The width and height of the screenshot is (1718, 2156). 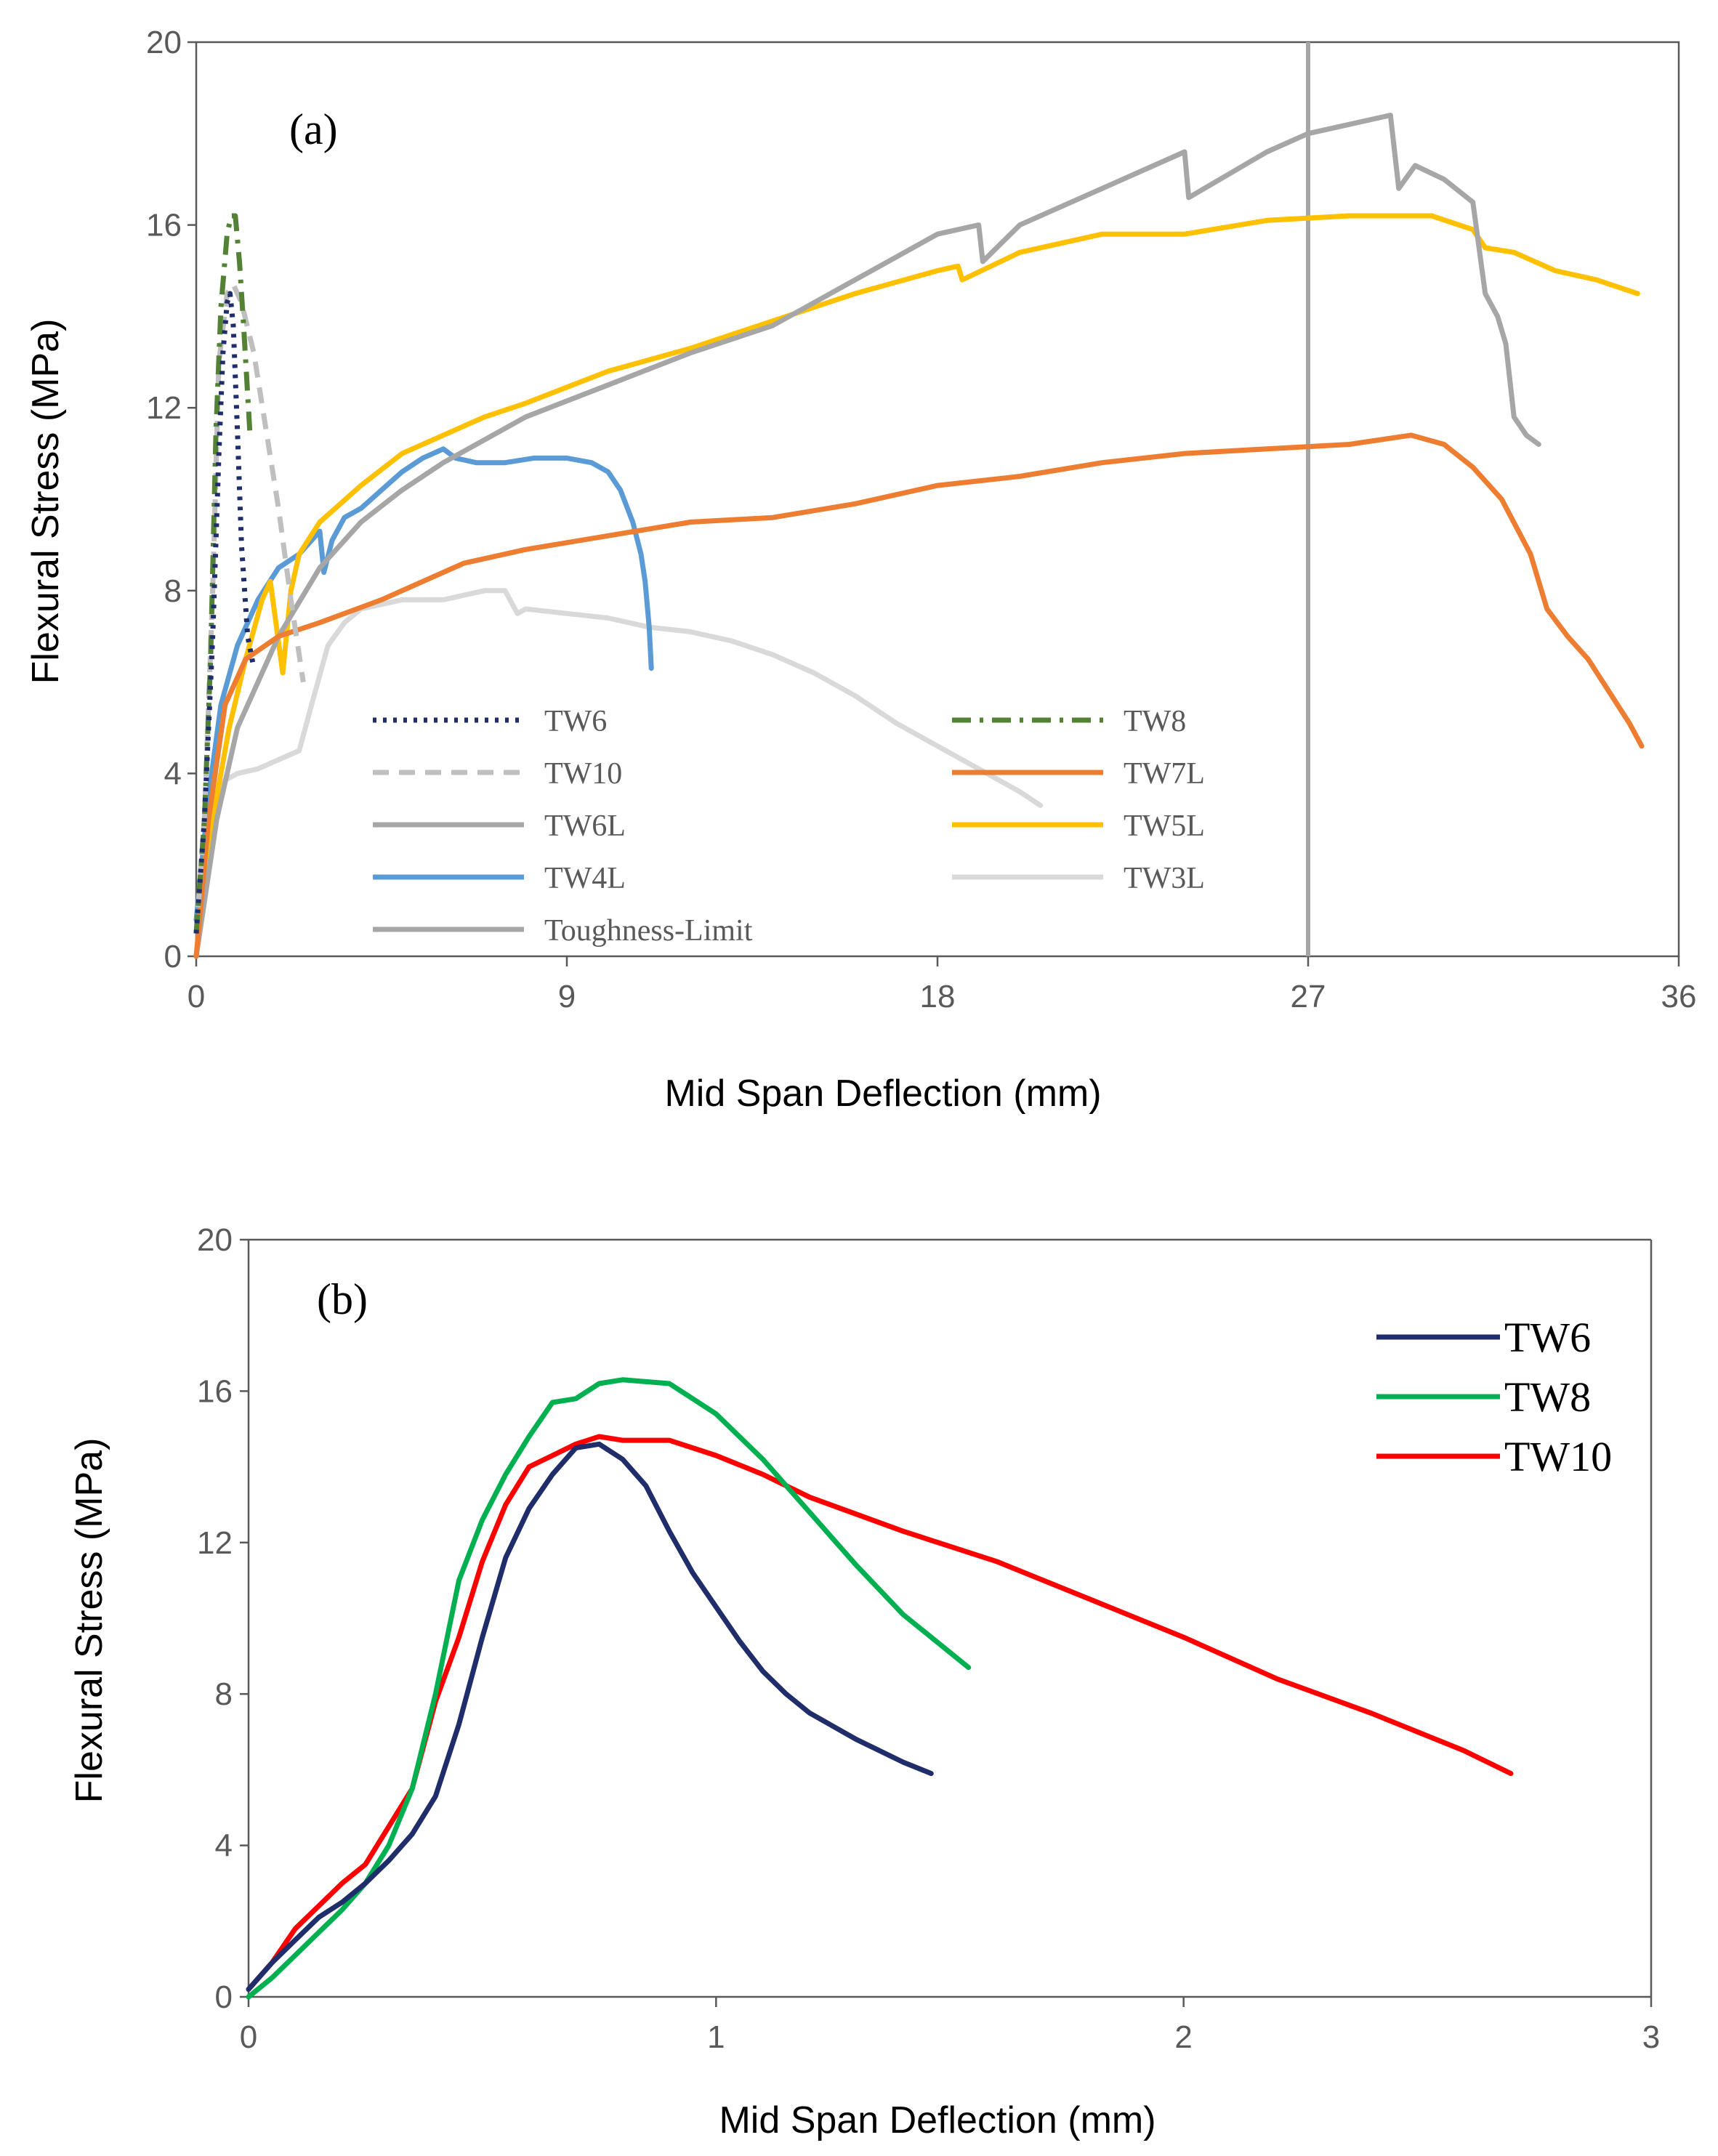 I want to click on chart-a-series-tw3l-line, so click(x=618, y=774).